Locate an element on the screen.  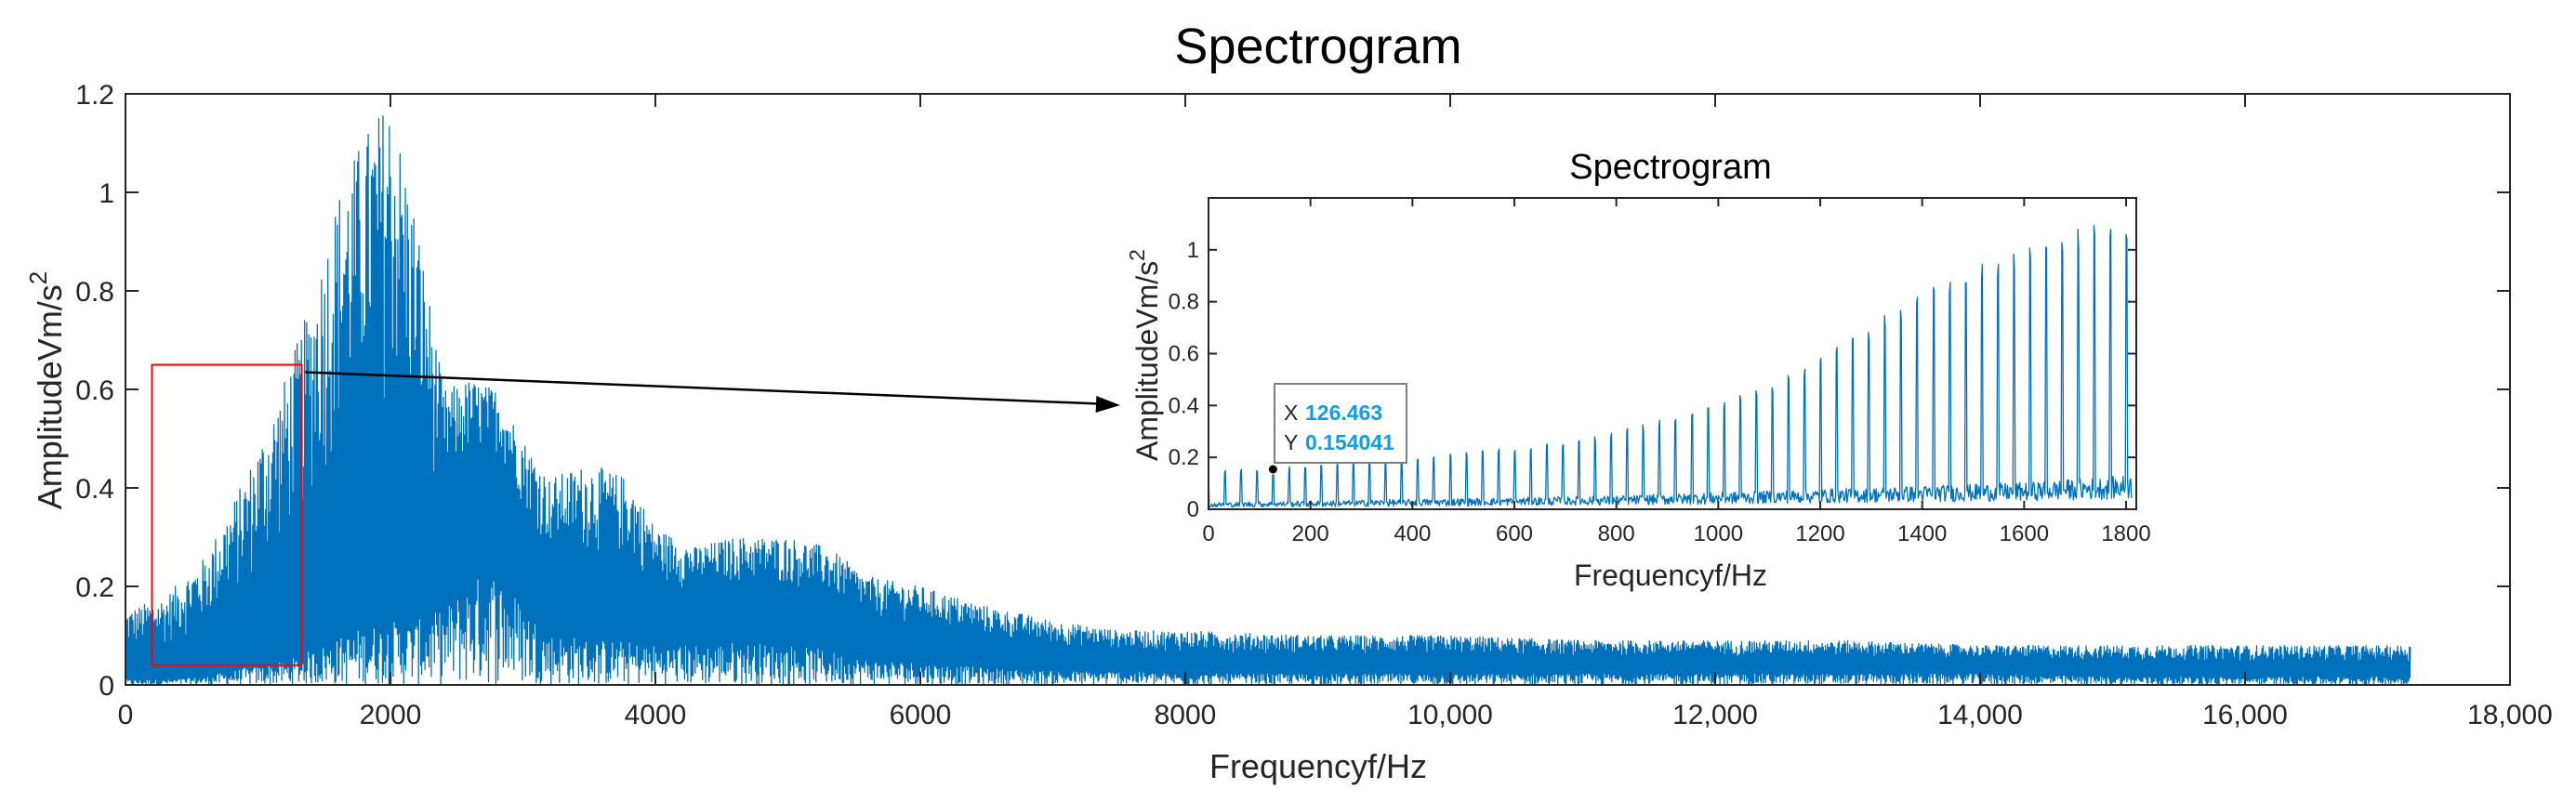
main-x-tick-label: 8000 is located at coordinates (1186, 715).